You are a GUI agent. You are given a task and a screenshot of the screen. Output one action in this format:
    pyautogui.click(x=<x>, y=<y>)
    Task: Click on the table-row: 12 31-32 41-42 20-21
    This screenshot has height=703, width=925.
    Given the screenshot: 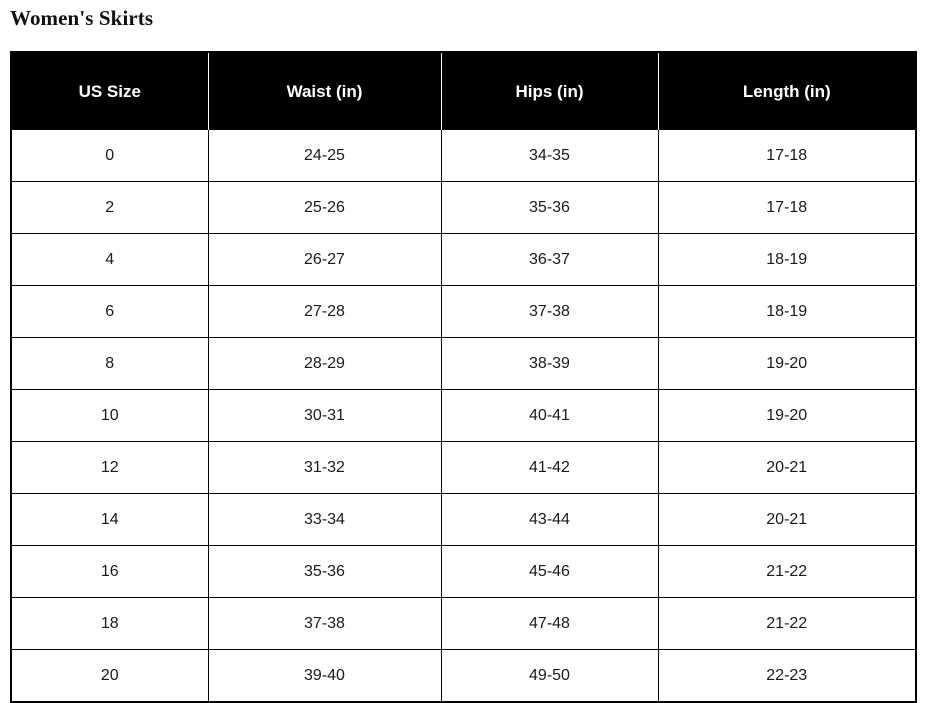 What is the action you would take?
    pyautogui.click(x=463, y=467)
    